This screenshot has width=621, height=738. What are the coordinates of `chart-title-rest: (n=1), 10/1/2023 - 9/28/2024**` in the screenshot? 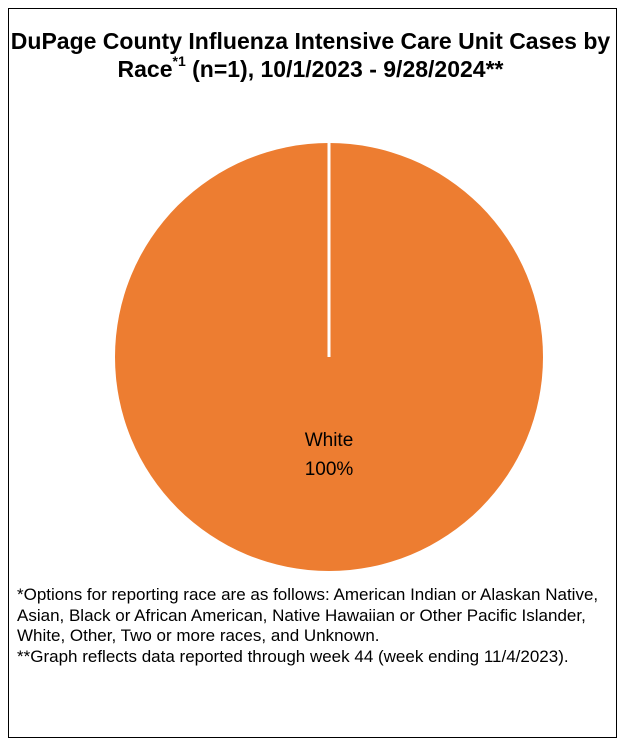 It's located at (344, 69).